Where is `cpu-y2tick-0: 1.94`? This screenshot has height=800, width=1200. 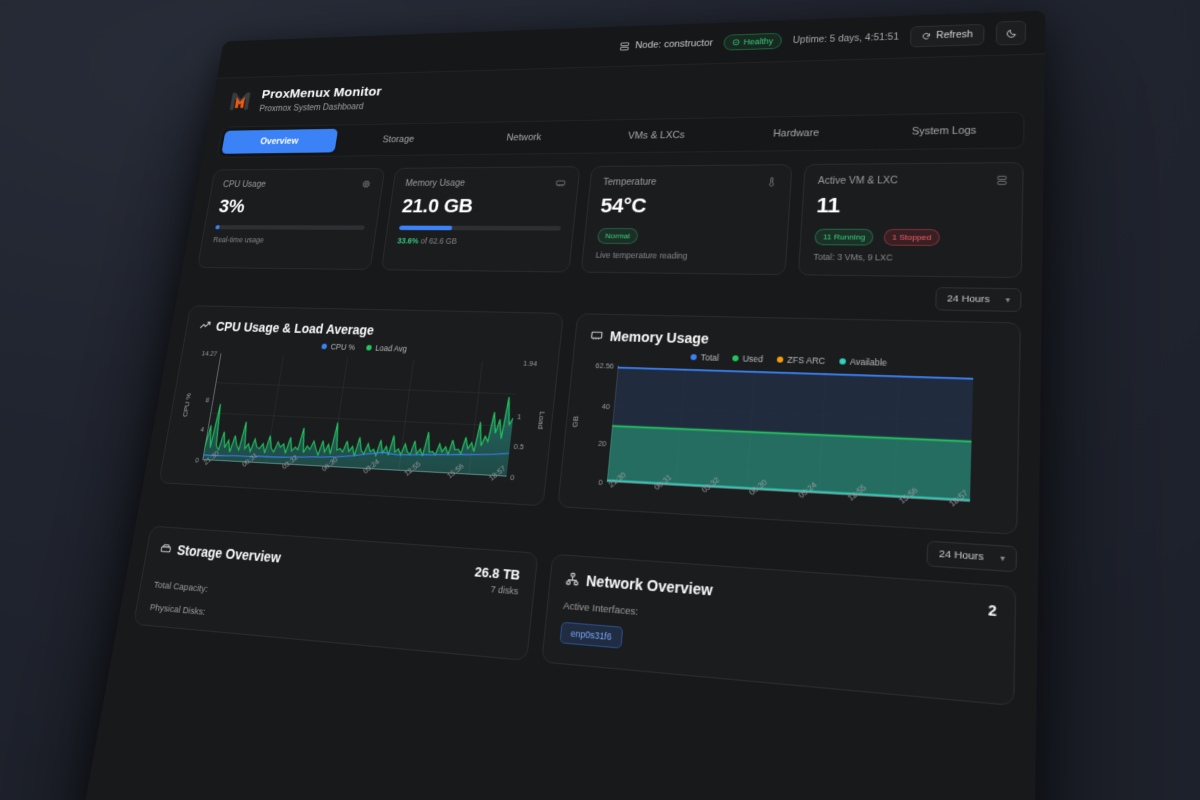 cpu-y2tick-0: 1.94 is located at coordinates (530, 363).